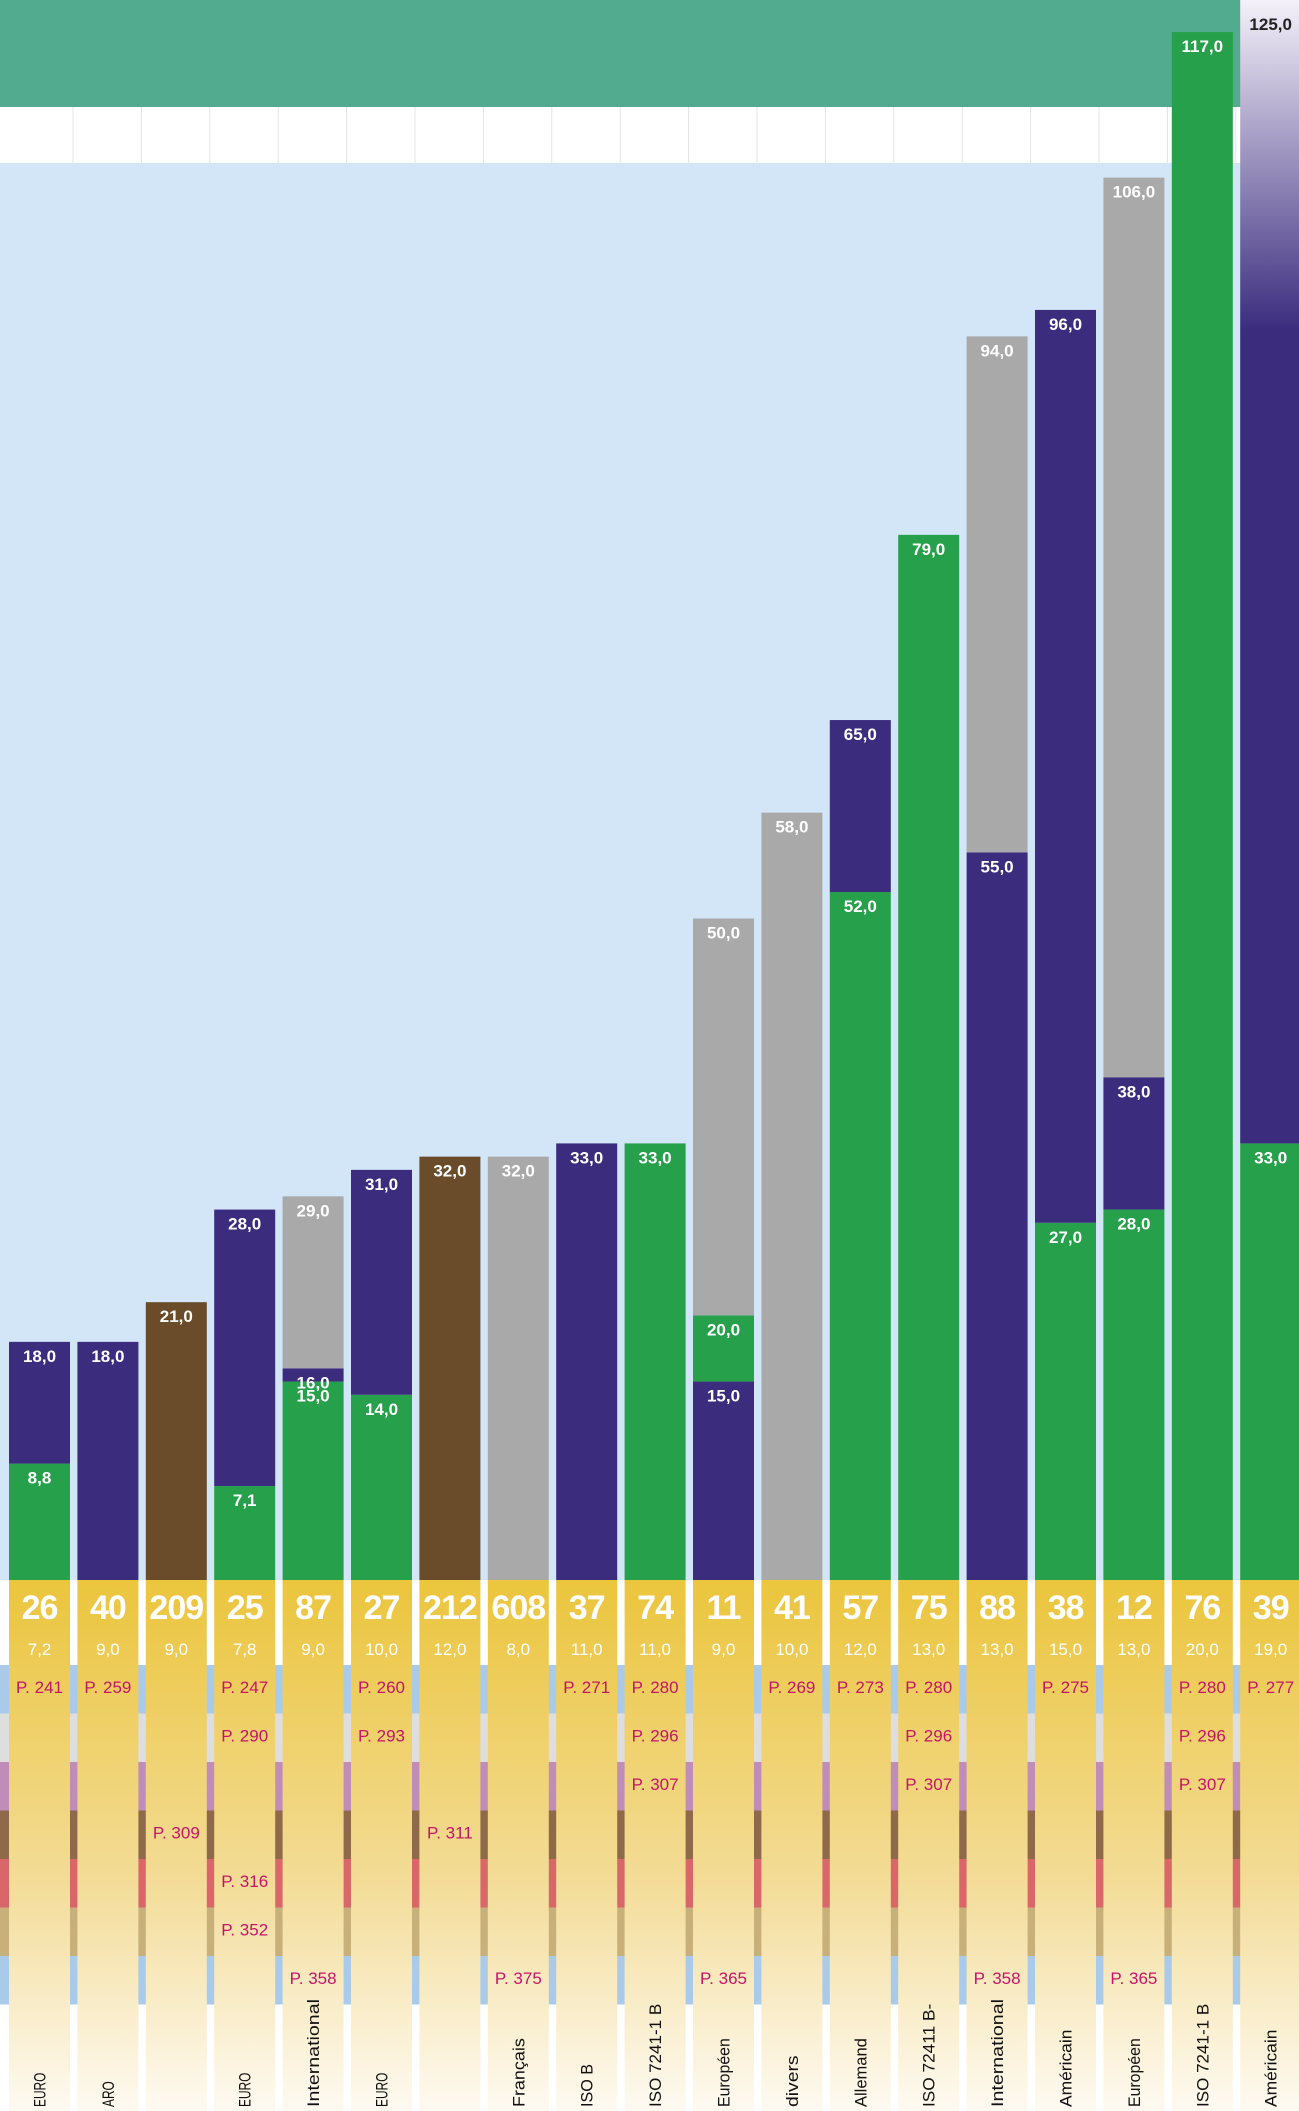  Describe the element at coordinates (313, 1382) in the screenshot. I see `bar-value-label: 16,0` at that location.